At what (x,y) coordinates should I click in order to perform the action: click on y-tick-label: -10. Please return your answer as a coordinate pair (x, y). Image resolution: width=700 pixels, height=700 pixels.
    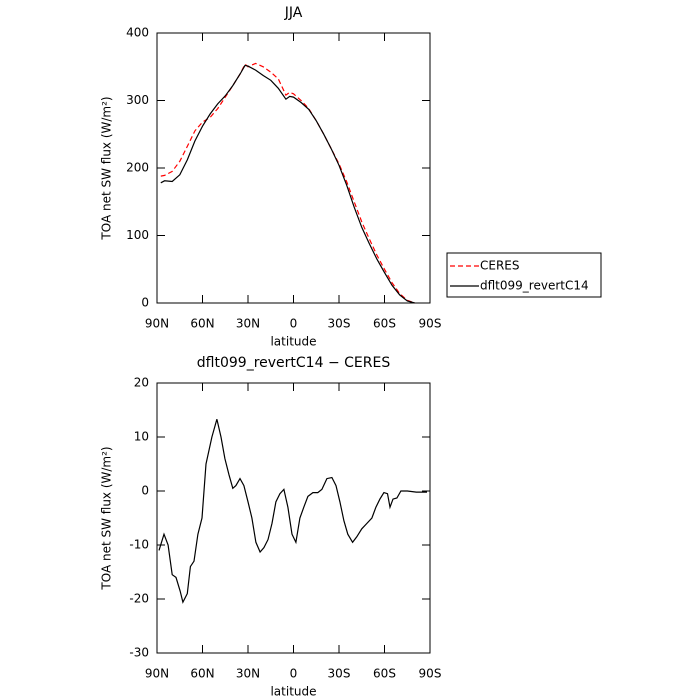
    Looking at the image, I should click on (139, 545).